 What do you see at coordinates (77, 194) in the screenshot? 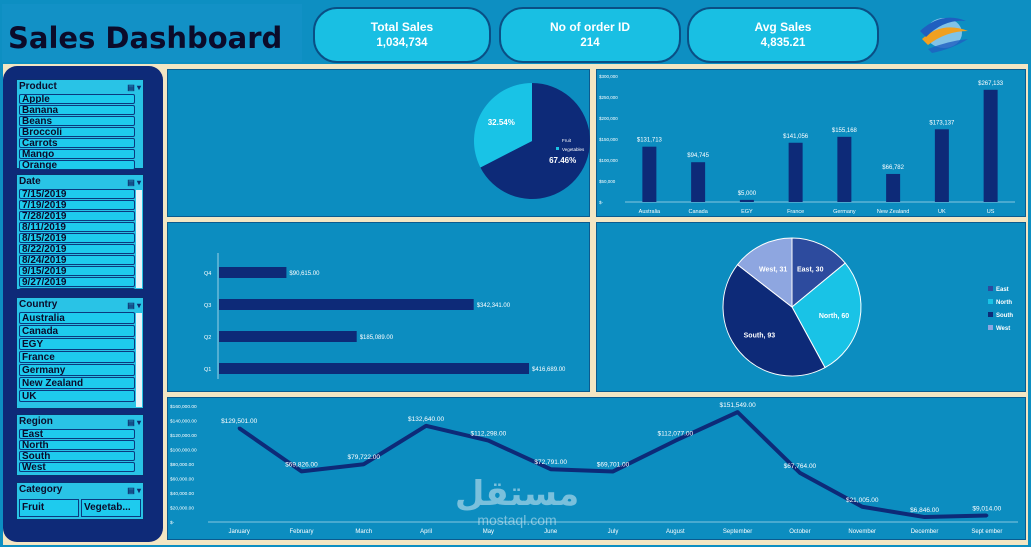
I see `slicer-item: 7/15/2019` at bounding box center [77, 194].